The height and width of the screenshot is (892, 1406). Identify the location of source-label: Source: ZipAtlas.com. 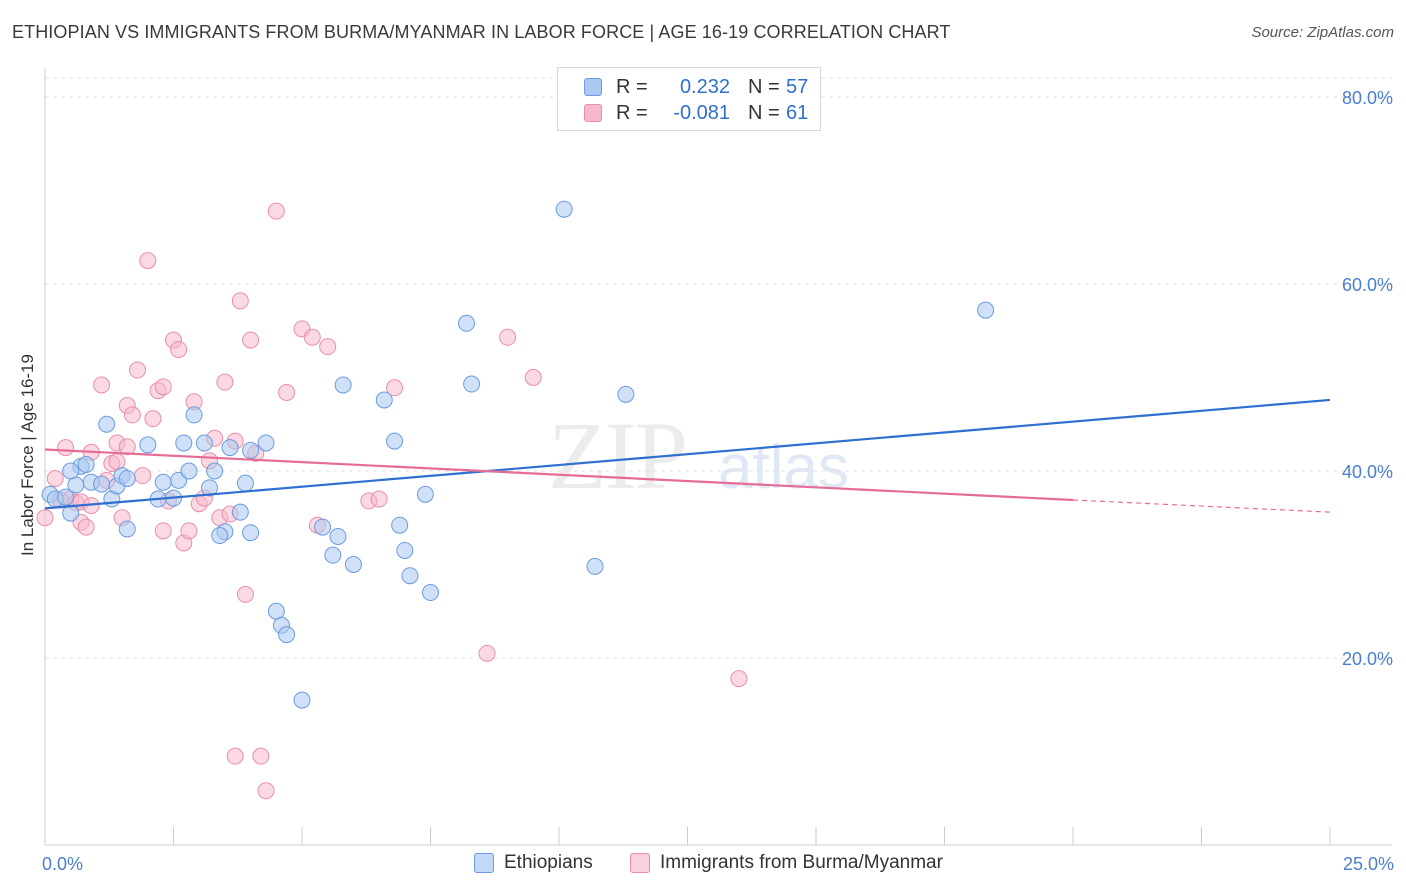
(1322, 32).